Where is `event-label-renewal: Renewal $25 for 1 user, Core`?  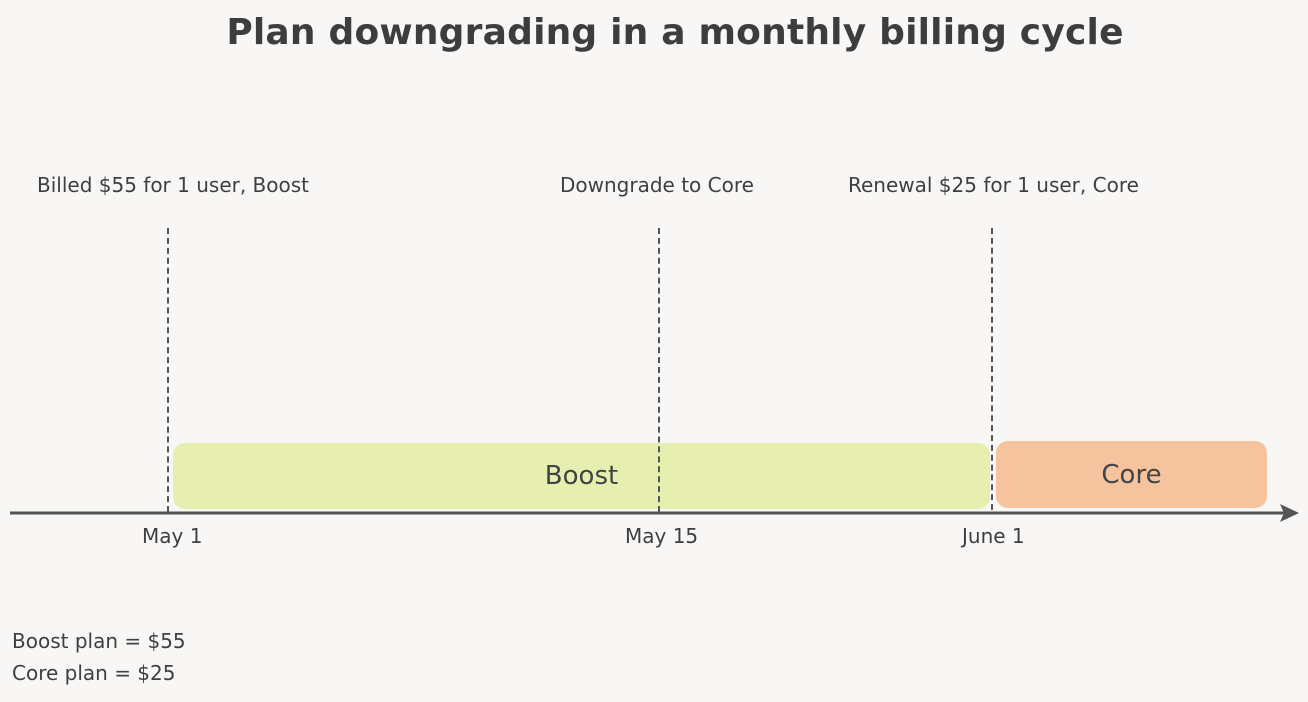 event-label-renewal: Renewal $25 for 1 user, Core is located at coordinates (993, 185).